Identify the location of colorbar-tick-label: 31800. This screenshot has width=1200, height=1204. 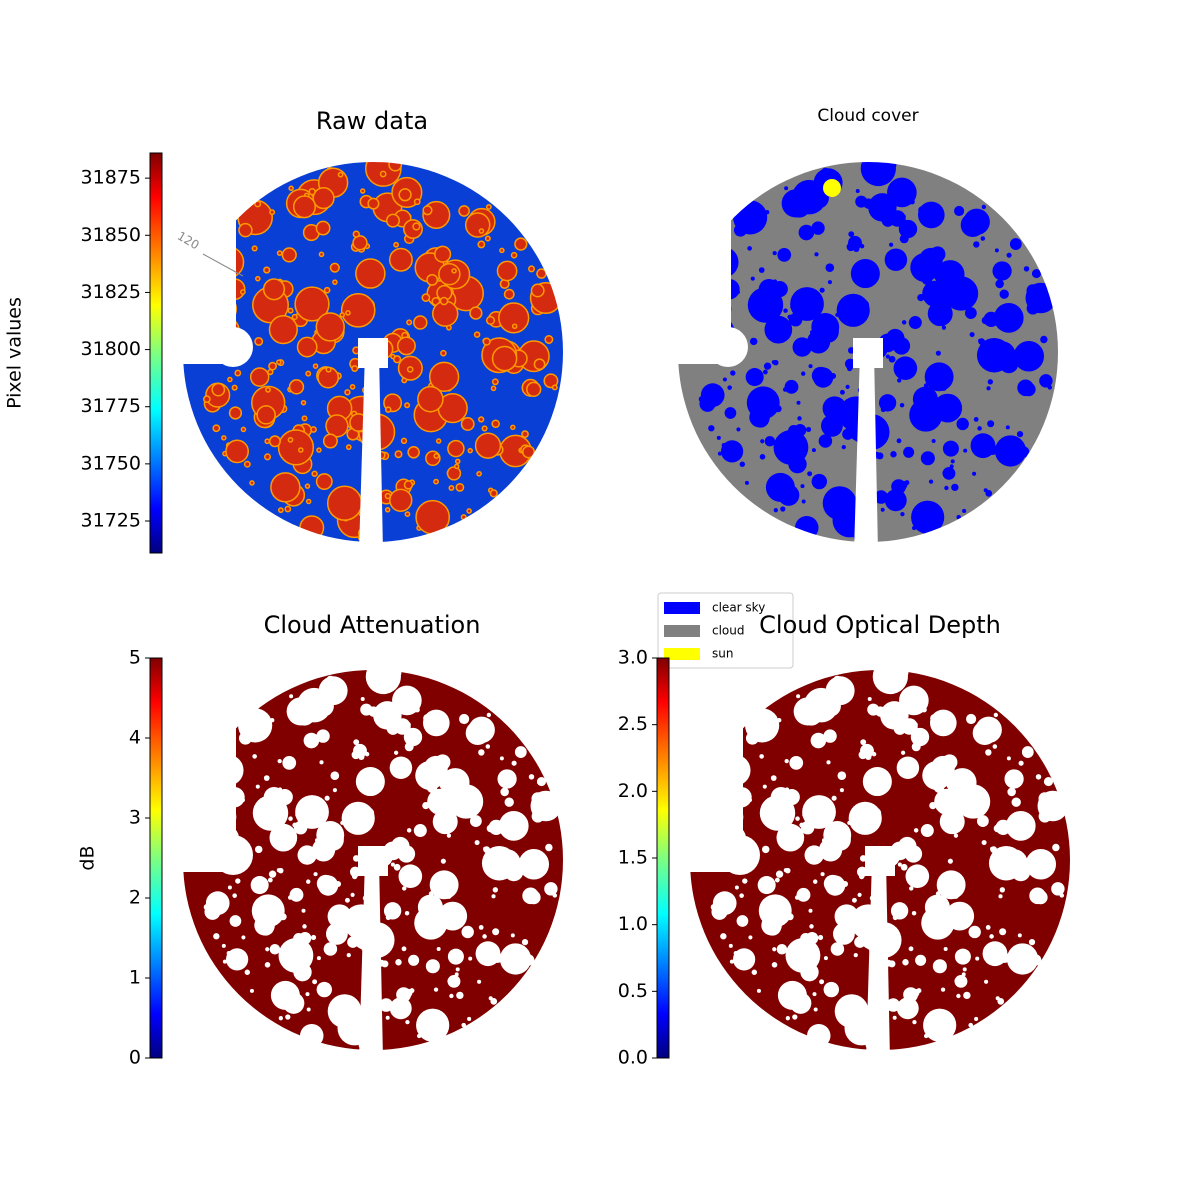
(111, 349).